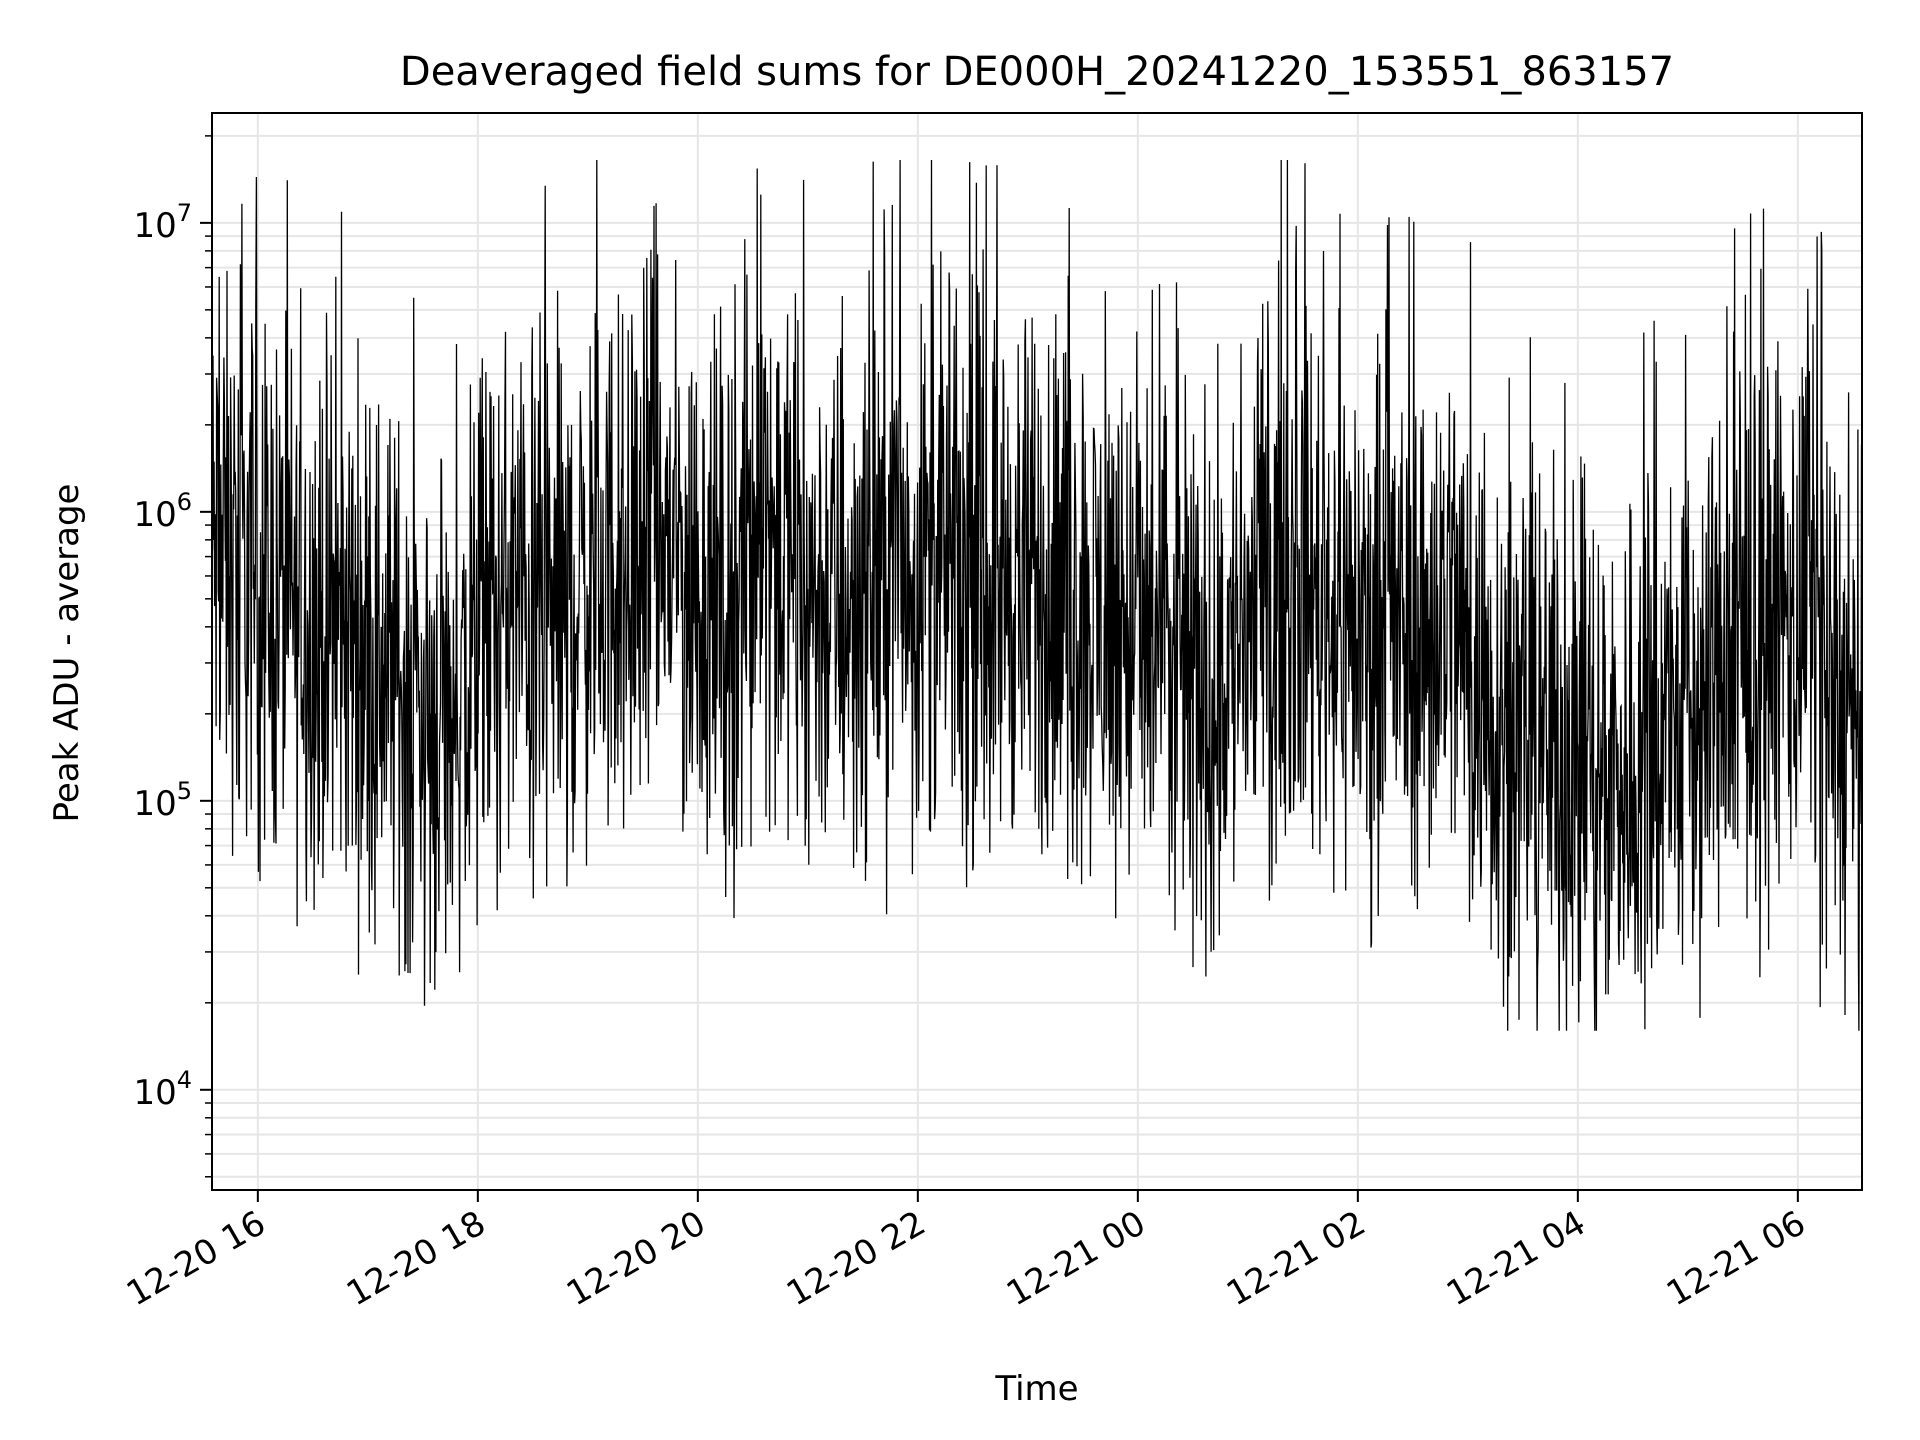 The width and height of the screenshot is (1920, 1440). I want to click on y-tick-label: 10⁴, so click(162, 1089).